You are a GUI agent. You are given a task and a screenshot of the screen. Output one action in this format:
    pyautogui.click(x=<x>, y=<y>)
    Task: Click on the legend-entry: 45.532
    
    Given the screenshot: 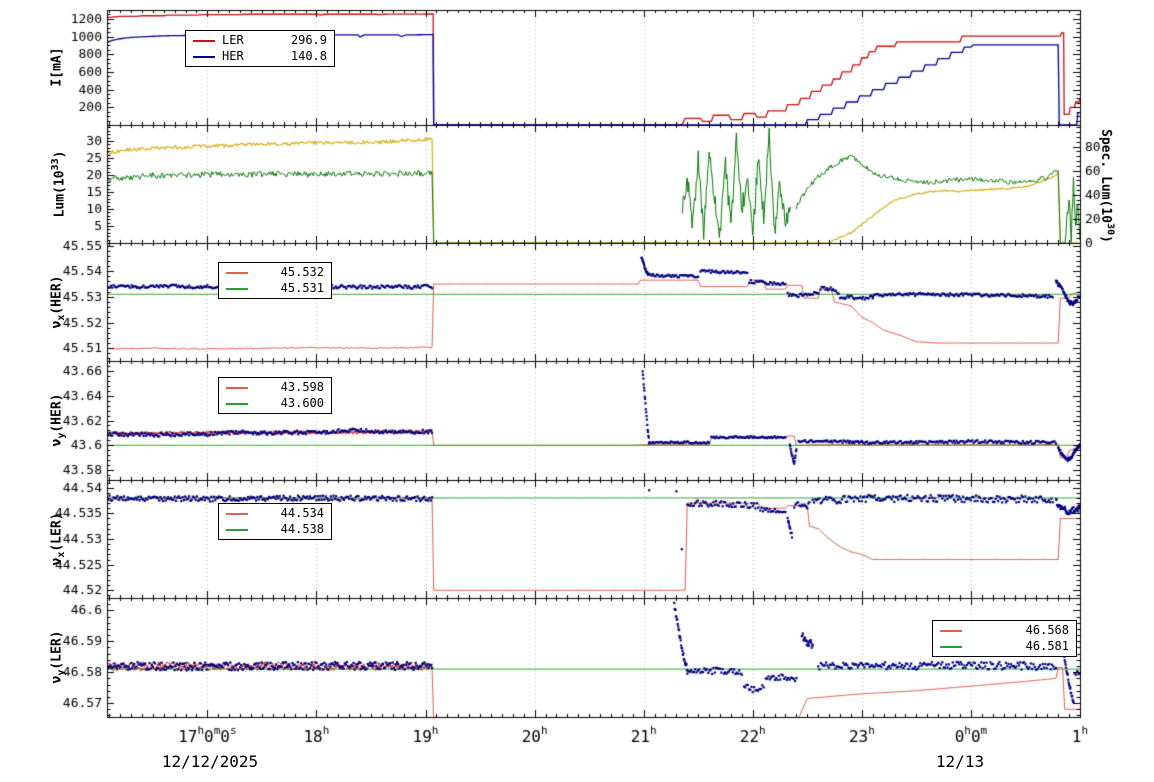 What is the action you would take?
    pyautogui.click(x=275, y=272)
    